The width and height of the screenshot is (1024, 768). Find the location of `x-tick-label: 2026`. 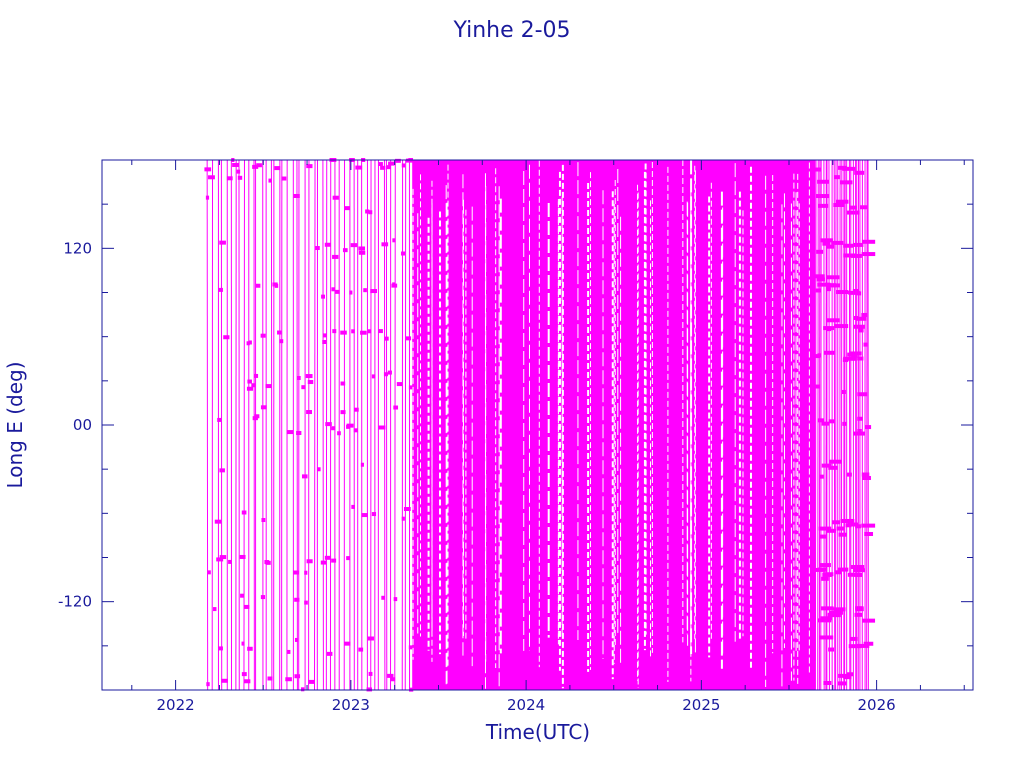

x-tick-label: 2026 is located at coordinates (877, 705).